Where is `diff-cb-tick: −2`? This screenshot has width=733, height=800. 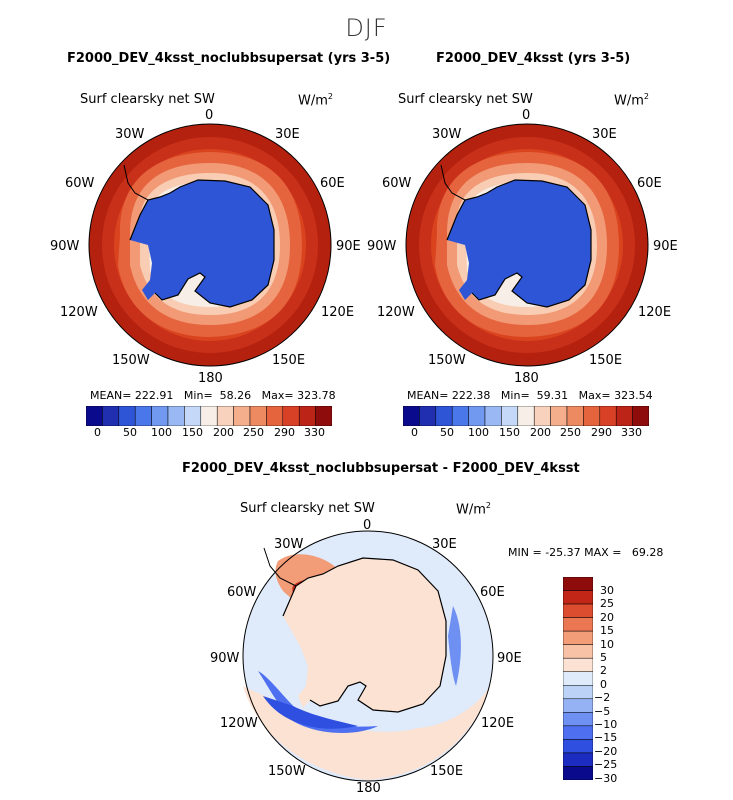
diff-cb-tick: −2 is located at coordinates (602, 698).